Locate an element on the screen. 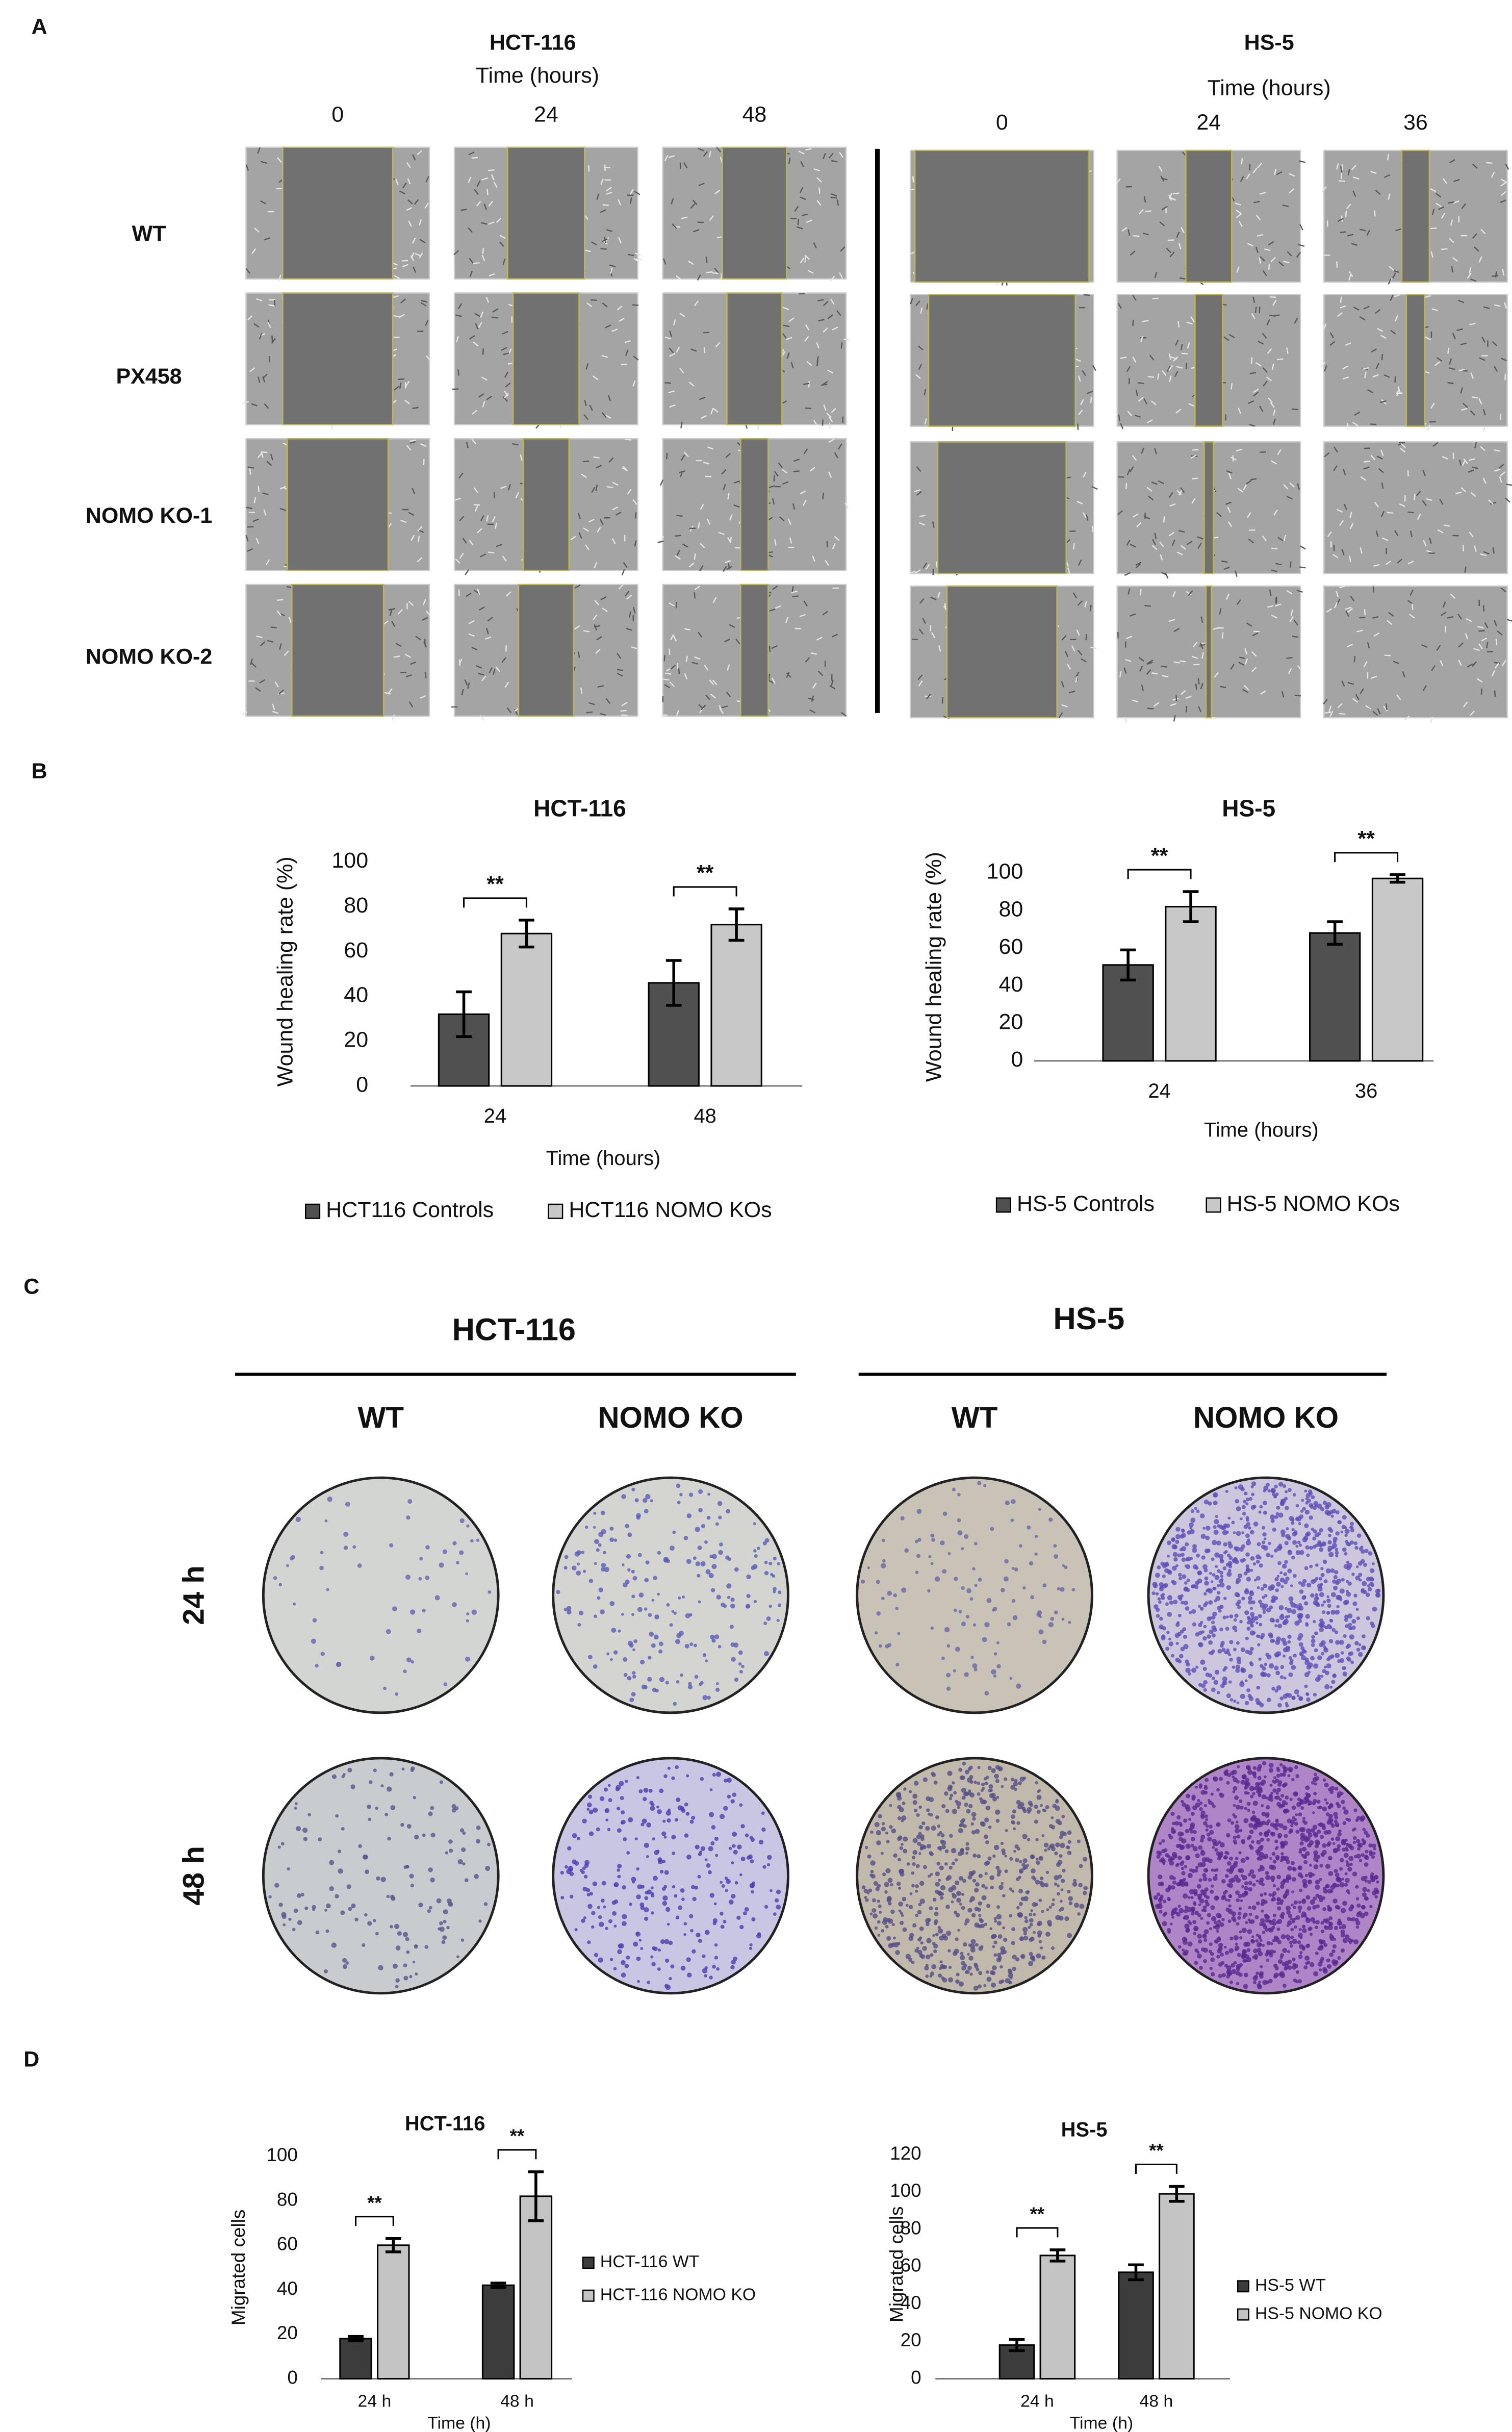 Image resolution: width=1512 pixels, height=2432 pixels. well-bg is located at coordinates (975, 1876).